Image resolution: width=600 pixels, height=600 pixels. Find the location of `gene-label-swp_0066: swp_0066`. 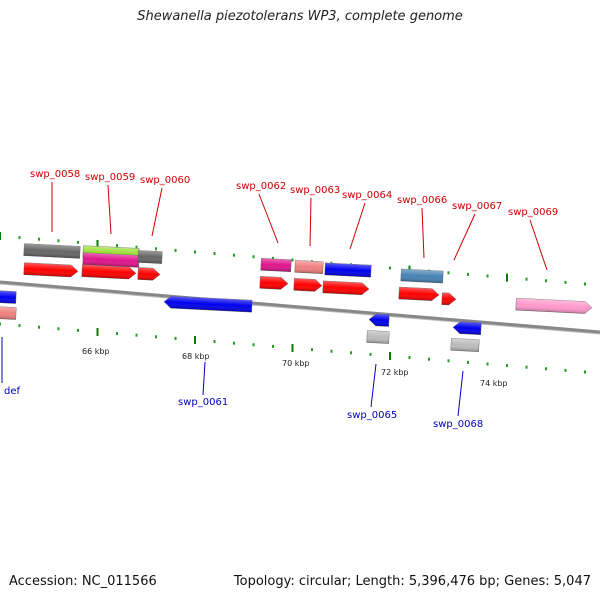

gene-label-swp_0066: swp_0066 is located at coordinates (422, 200).